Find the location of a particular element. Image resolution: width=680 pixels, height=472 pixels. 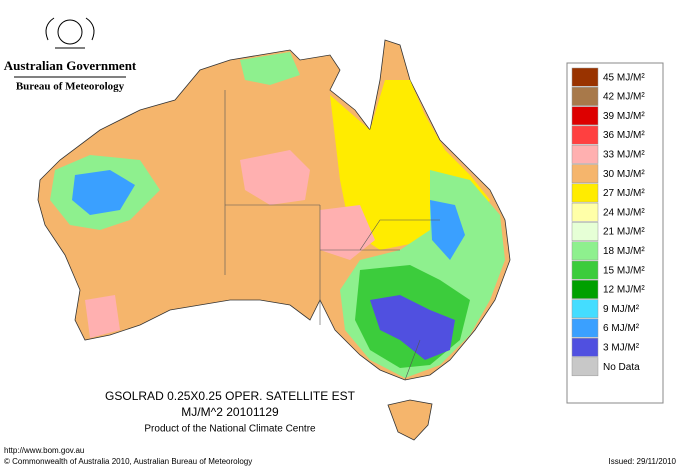

legend-label: 12 MJ/M² is located at coordinates (624, 290).